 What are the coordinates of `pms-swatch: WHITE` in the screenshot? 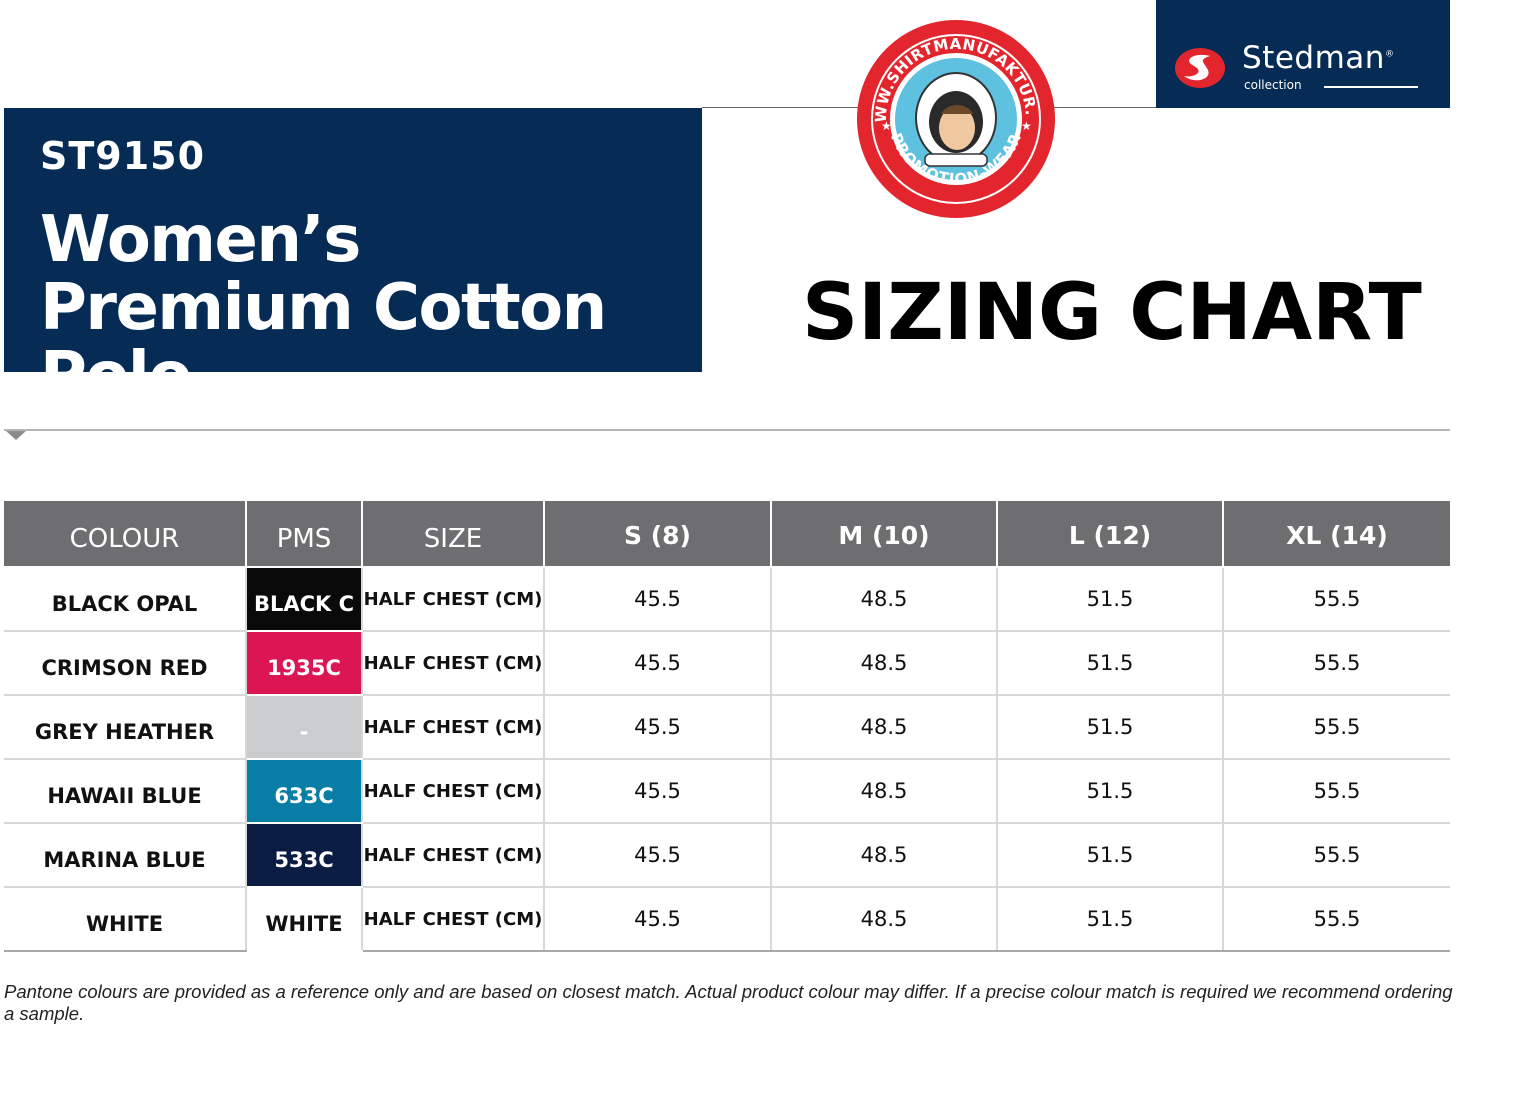 It's located at (304, 919).